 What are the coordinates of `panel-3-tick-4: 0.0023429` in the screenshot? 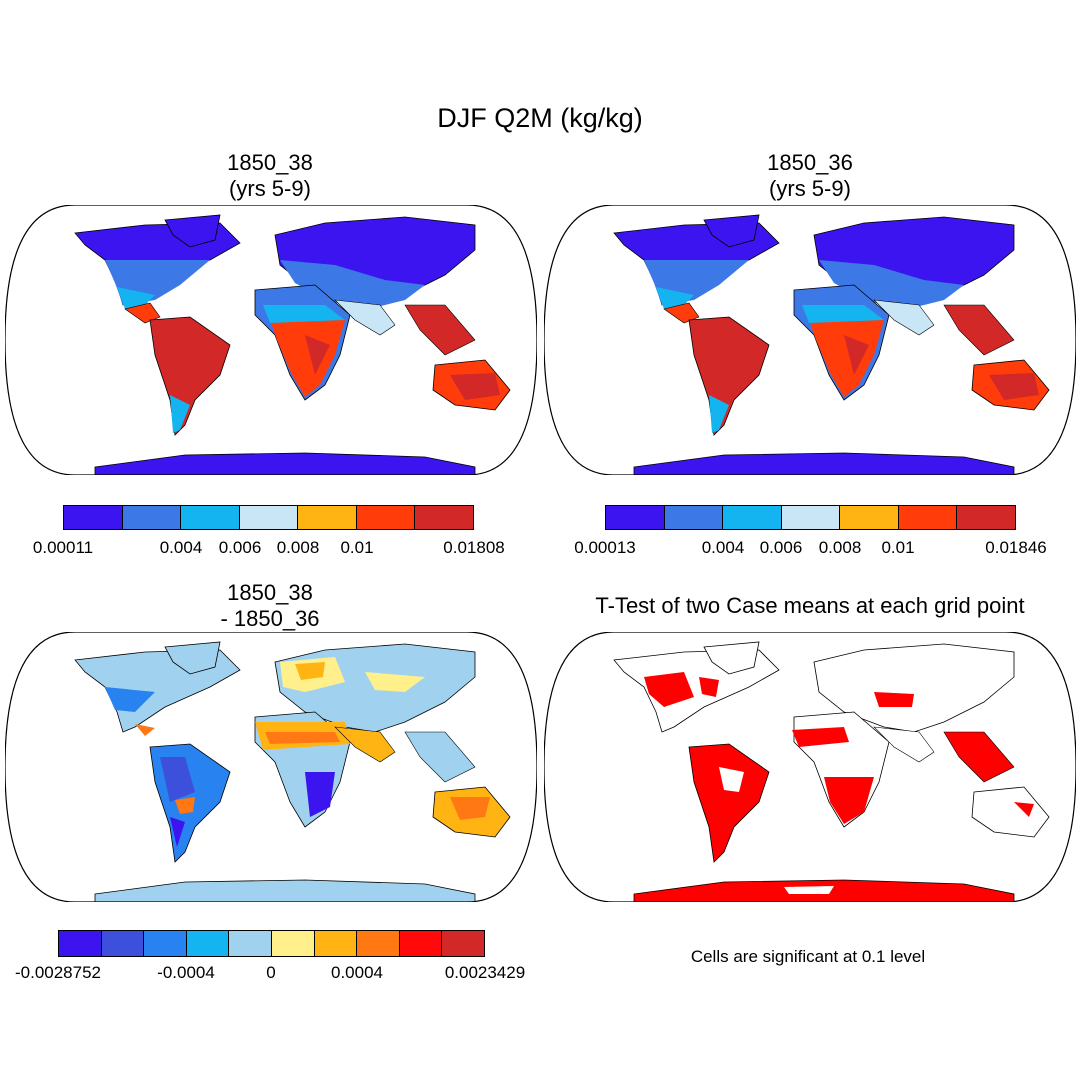 It's located at (485, 972).